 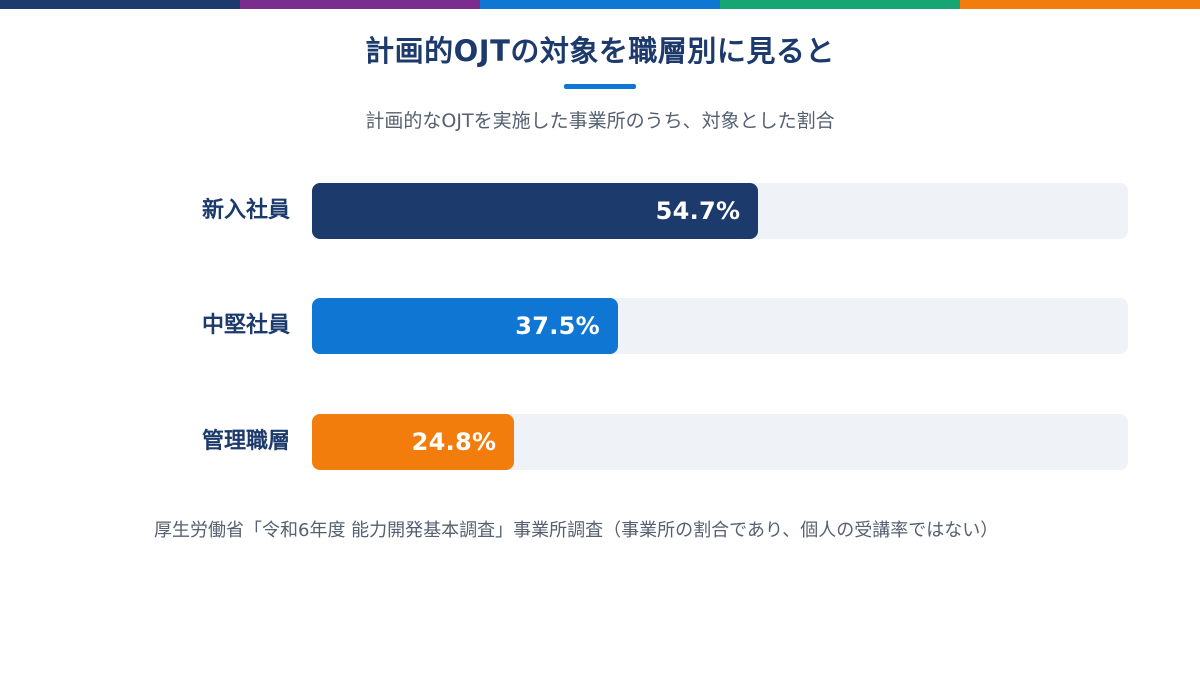 What do you see at coordinates (535, 211) in the screenshot?
I see `bar-1: 54.7%` at bounding box center [535, 211].